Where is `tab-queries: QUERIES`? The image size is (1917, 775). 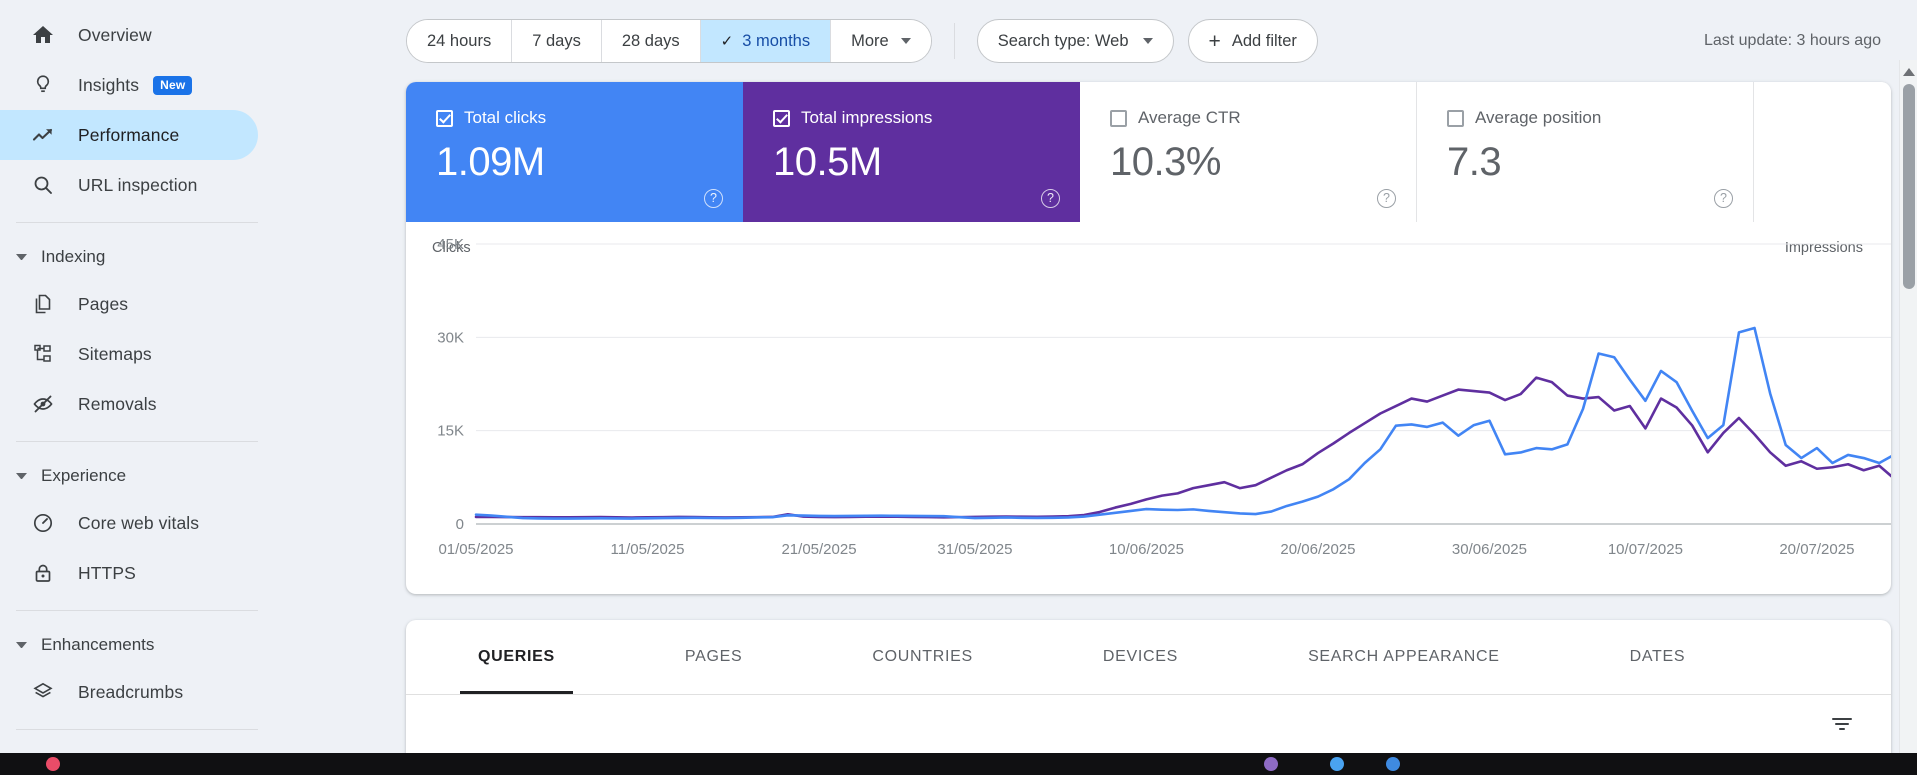 tab-queries: QUERIES is located at coordinates (516, 657).